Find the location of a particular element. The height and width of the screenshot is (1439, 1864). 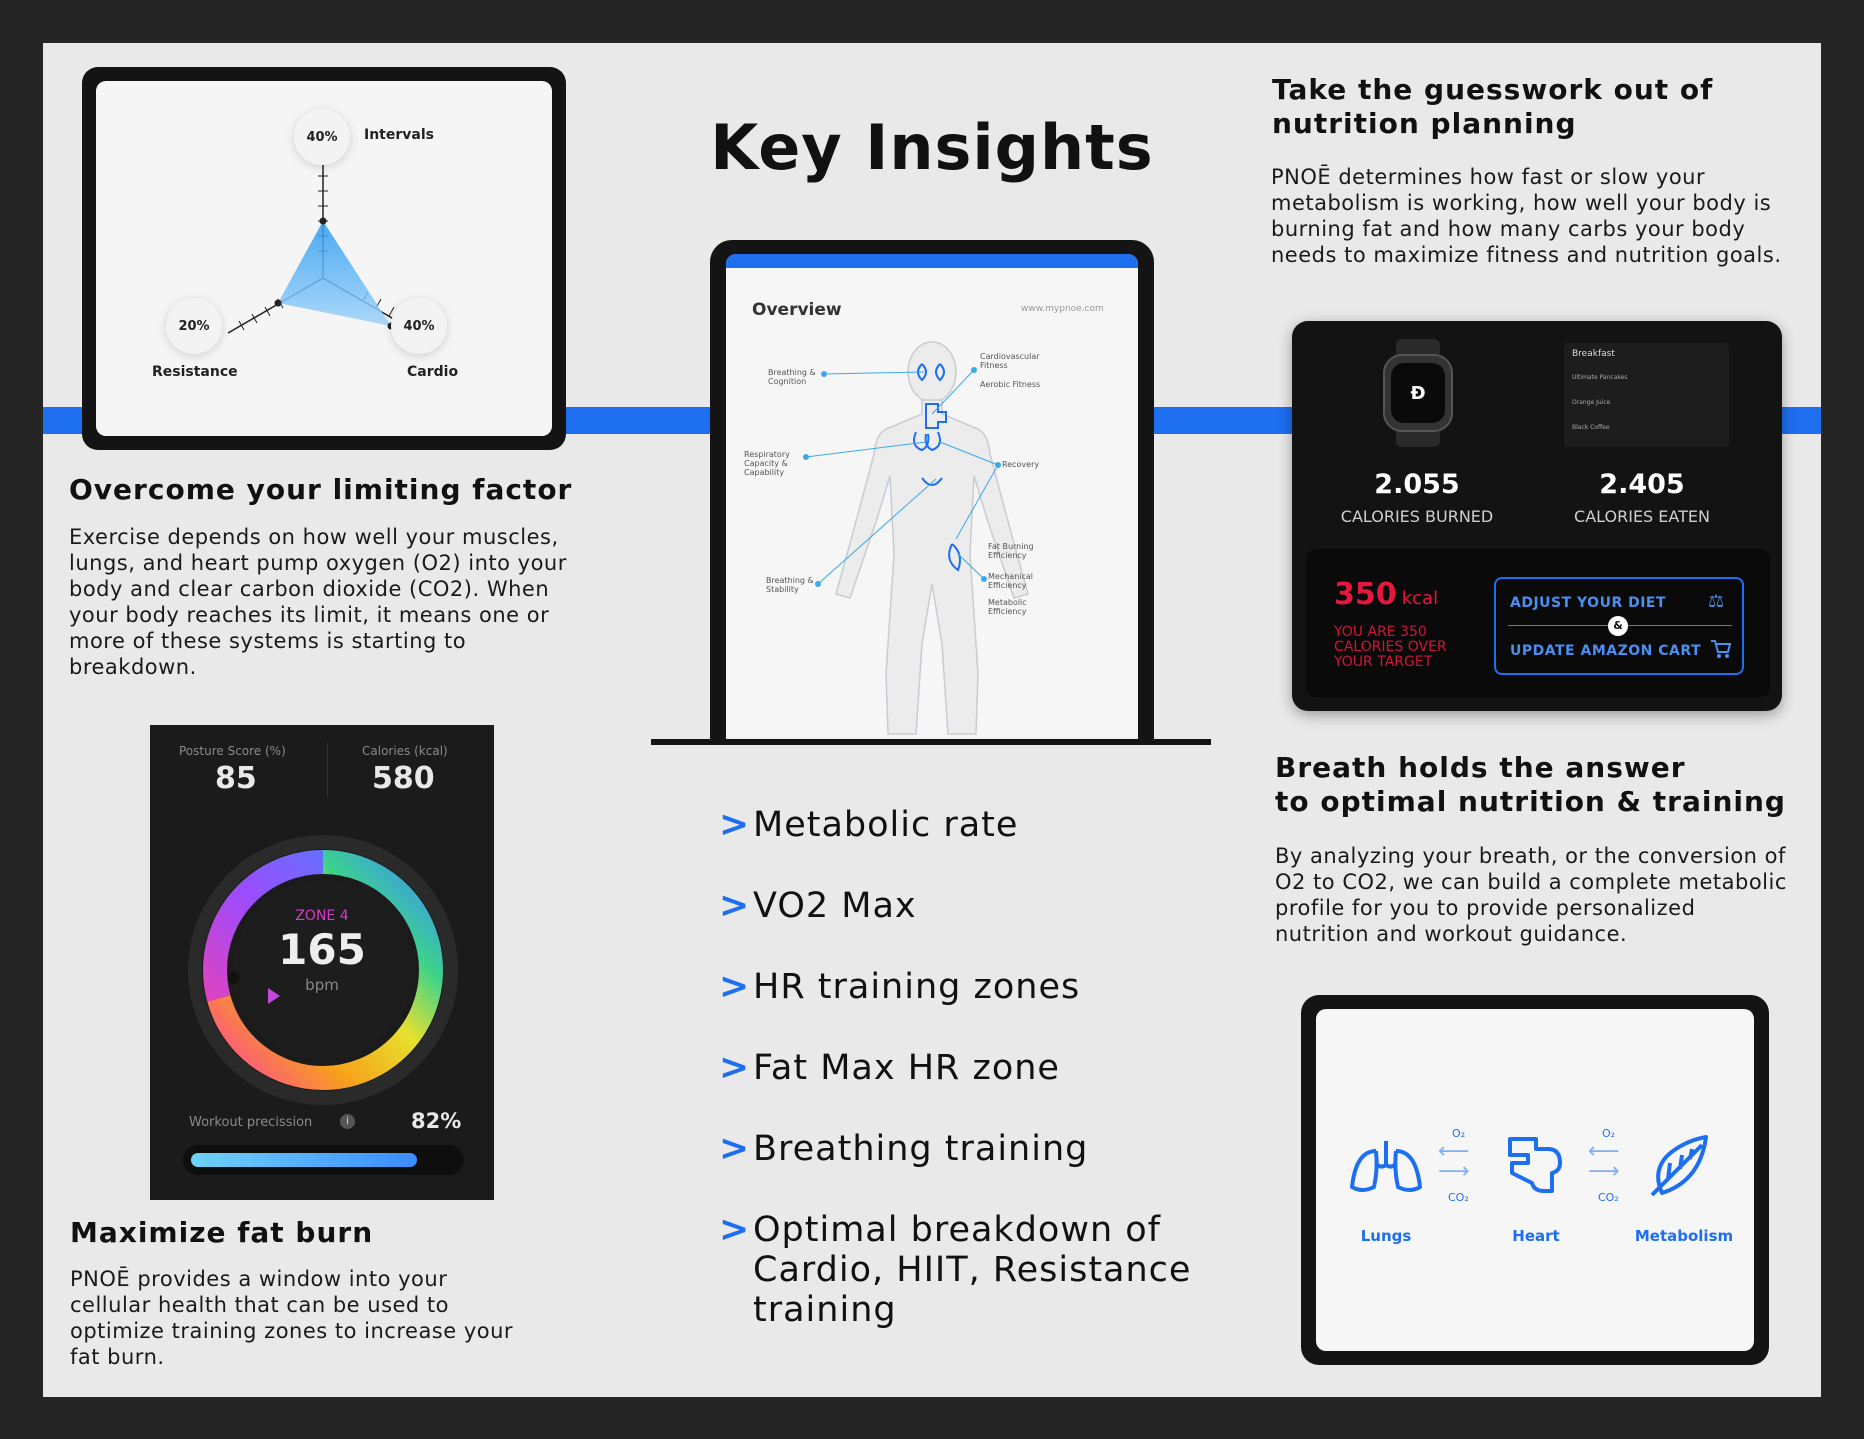

posture-label: Posture Score (%) is located at coordinates (232, 751).